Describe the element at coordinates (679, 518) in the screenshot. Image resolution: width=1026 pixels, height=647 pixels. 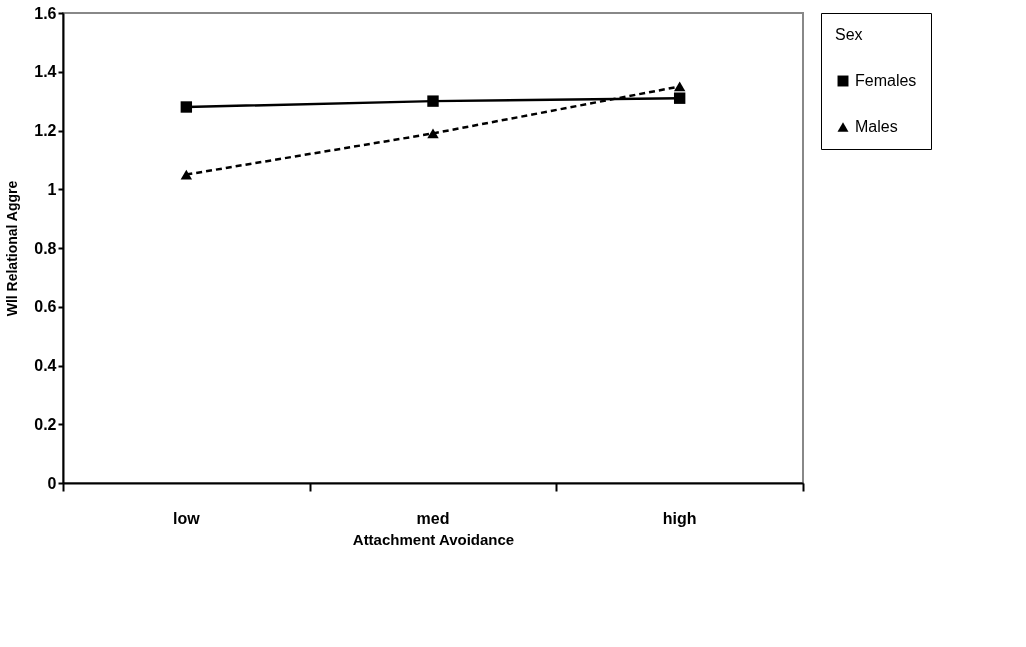
I see `x-tick-label: high` at that location.